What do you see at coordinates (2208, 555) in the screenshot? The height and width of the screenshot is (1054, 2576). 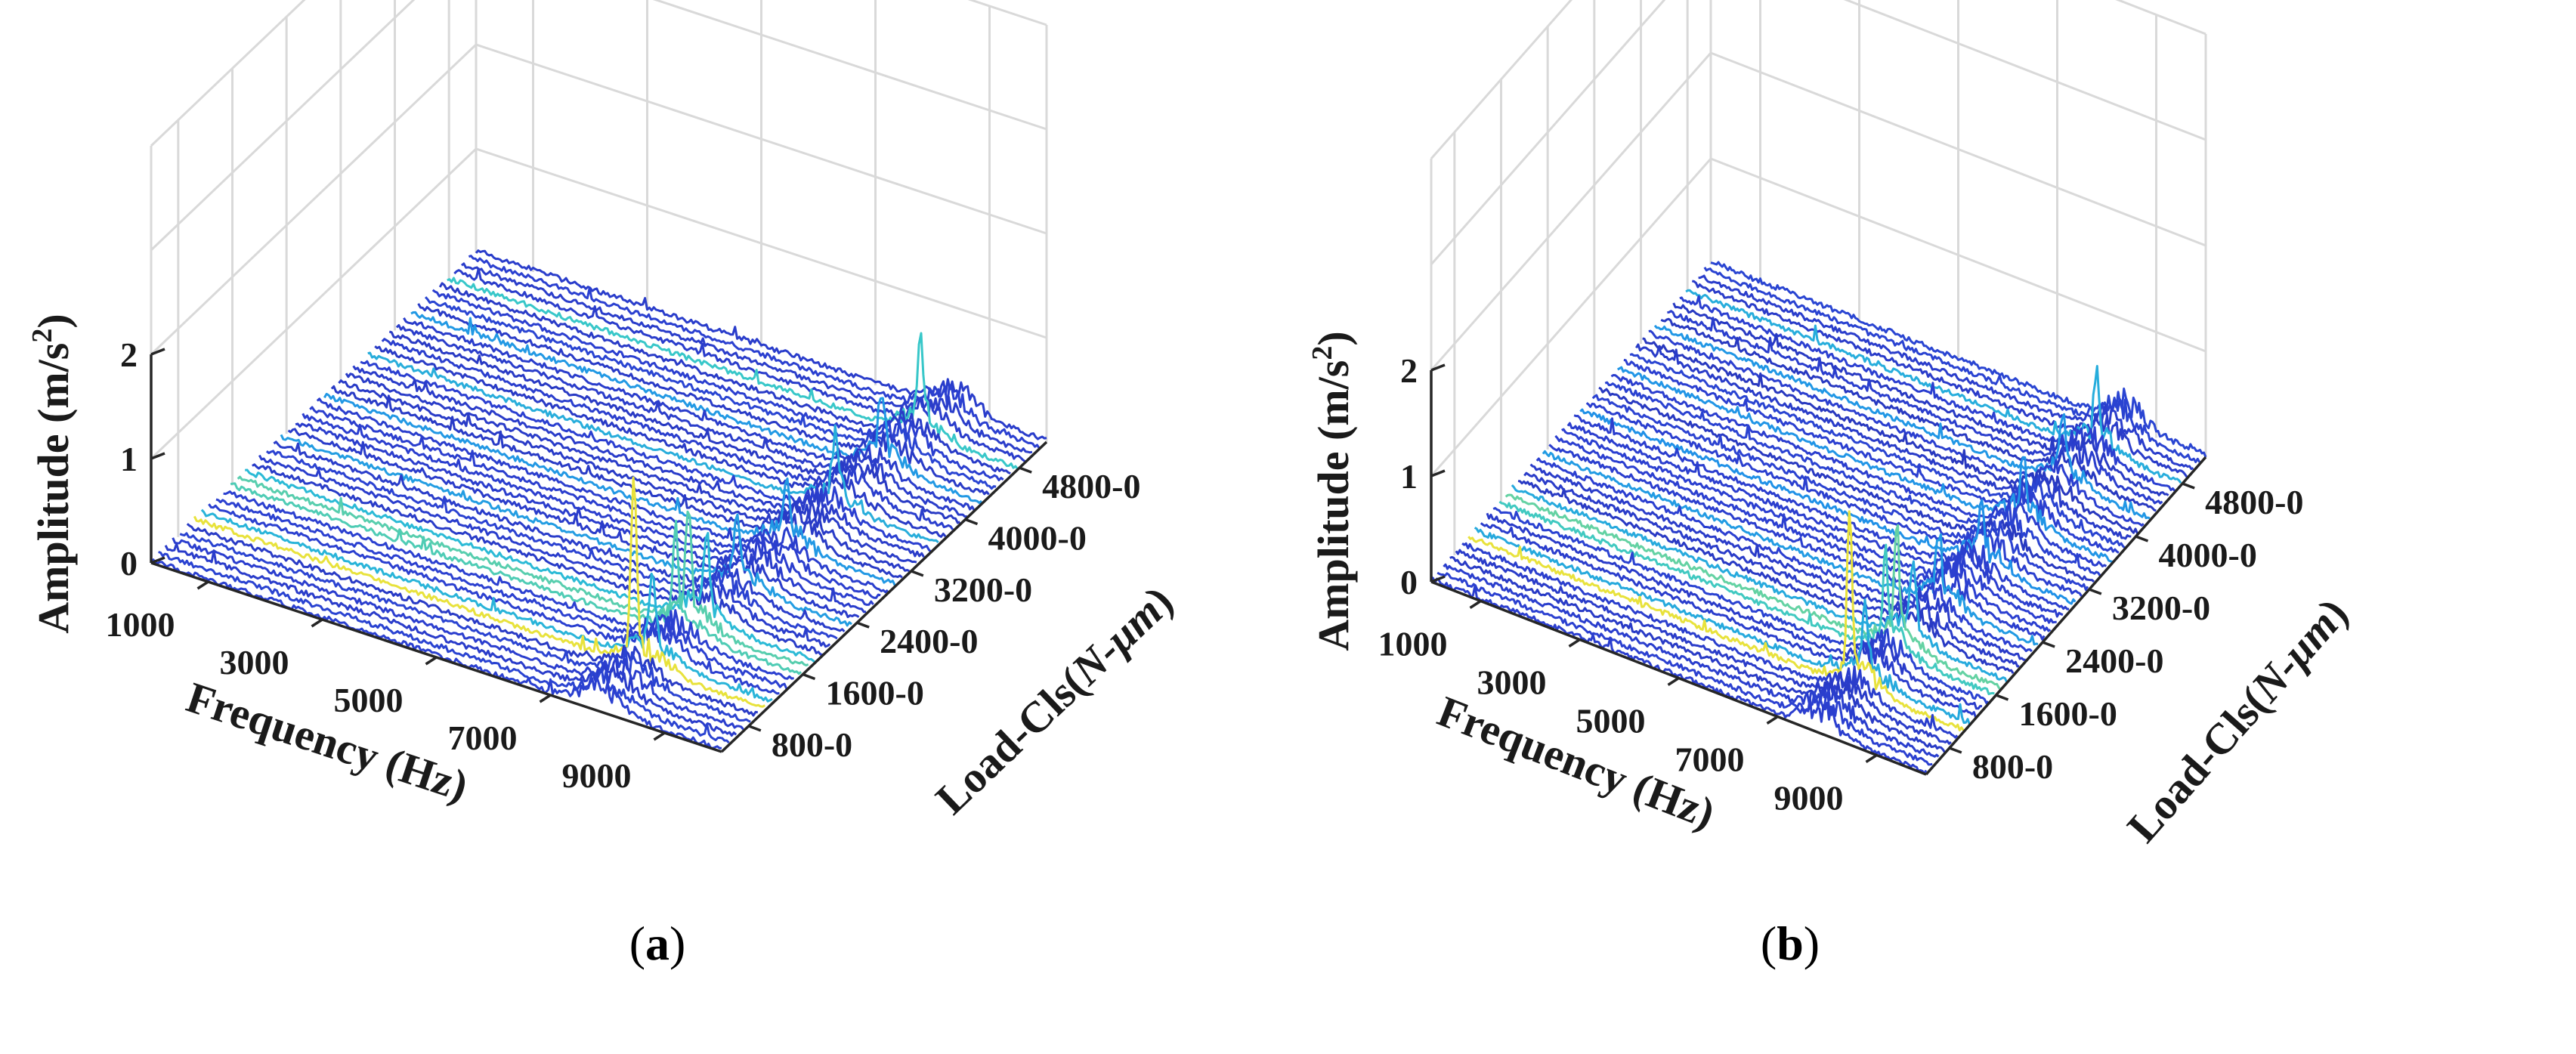 I see `y-tick-label: 4000-0` at bounding box center [2208, 555].